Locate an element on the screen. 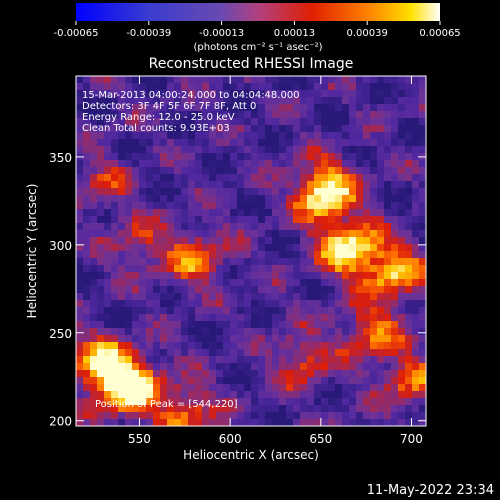  chart-title: Reconstructed RHESSI Image is located at coordinates (251, 64).